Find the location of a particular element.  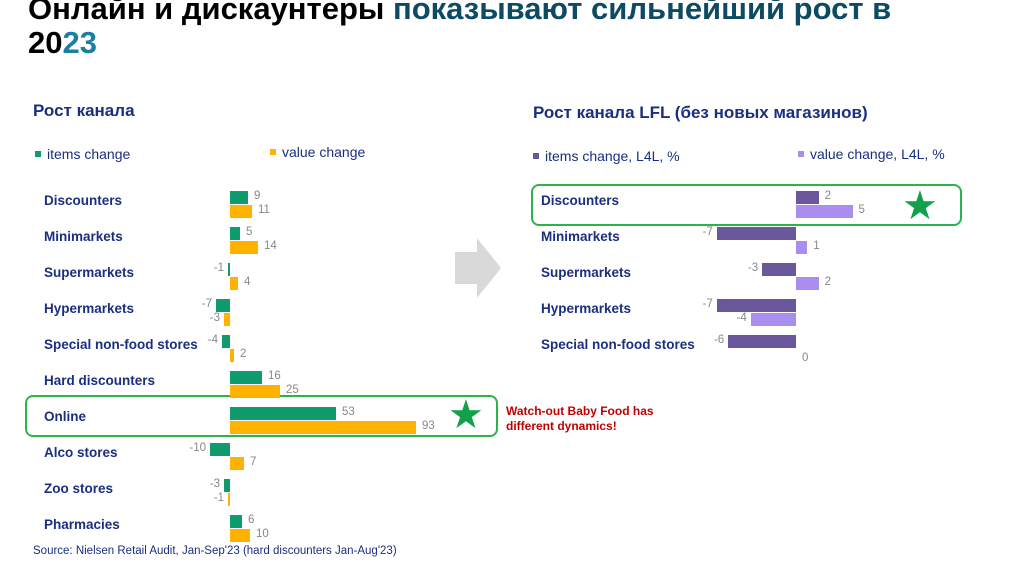

data-label: 1 is located at coordinates (816, 246).